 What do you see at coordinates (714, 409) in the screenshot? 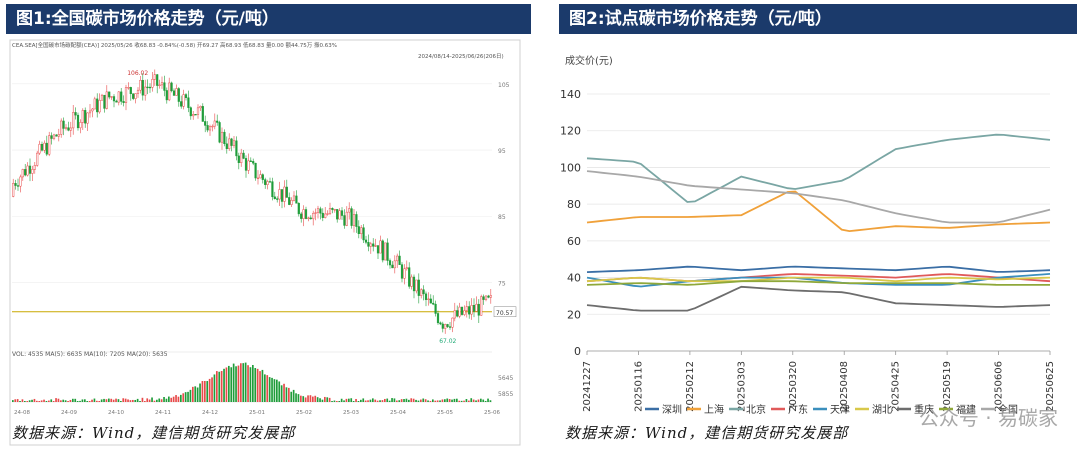
I see `svg-text: 上海` at bounding box center [714, 409].